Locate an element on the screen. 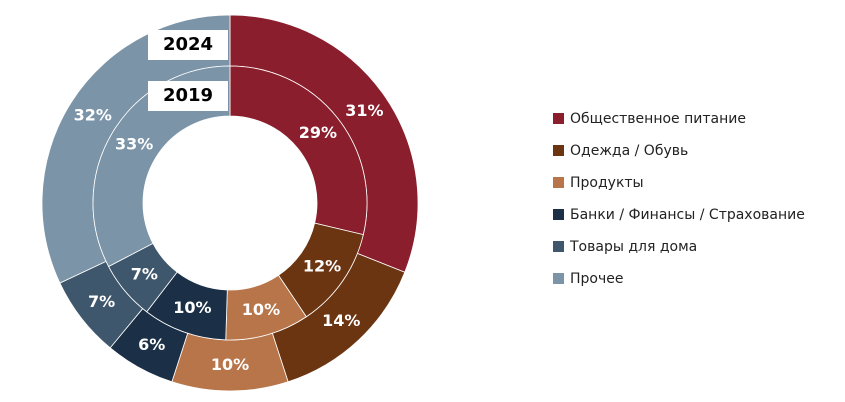  value-label: 33% is located at coordinates (134, 144).